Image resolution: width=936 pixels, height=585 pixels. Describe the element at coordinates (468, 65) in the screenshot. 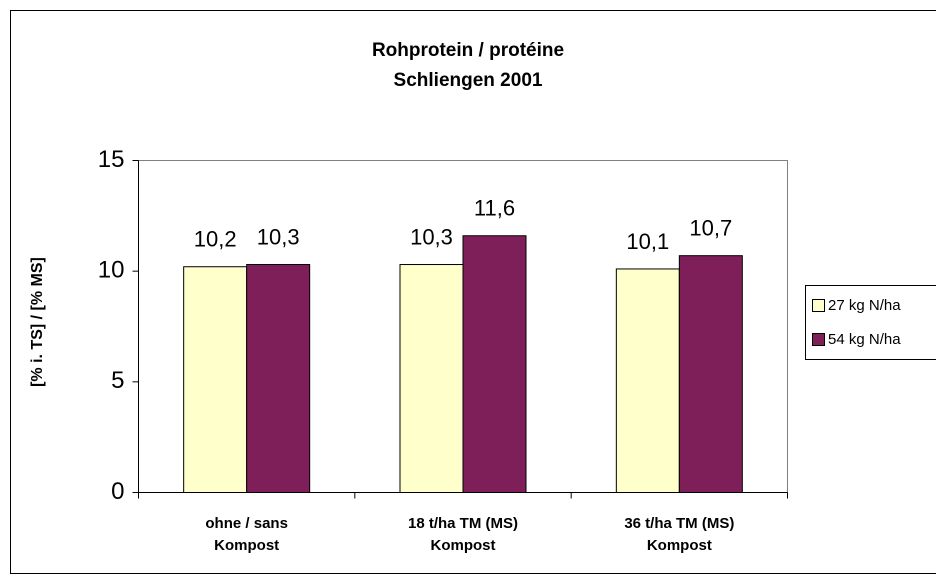

I see `chart-title: Rohprotein / protéine Schliengen 2001` at that location.